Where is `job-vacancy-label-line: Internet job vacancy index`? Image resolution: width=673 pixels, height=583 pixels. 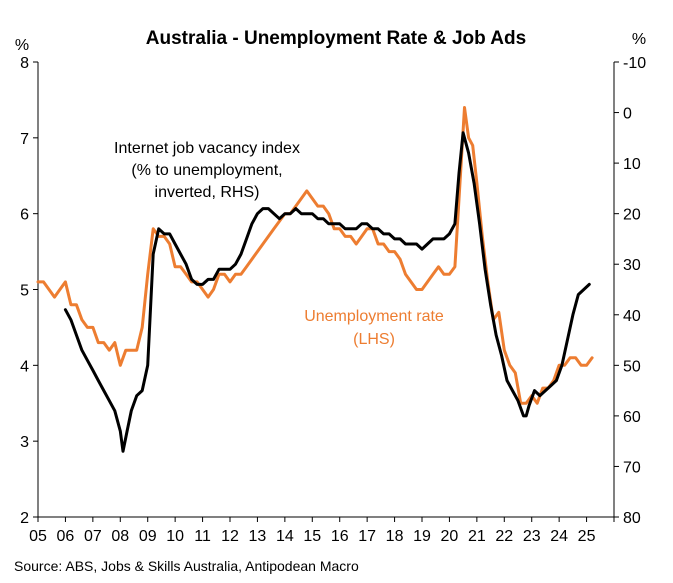
job-vacancy-label-line: Internet job vacancy index is located at coordinates (207, 148).